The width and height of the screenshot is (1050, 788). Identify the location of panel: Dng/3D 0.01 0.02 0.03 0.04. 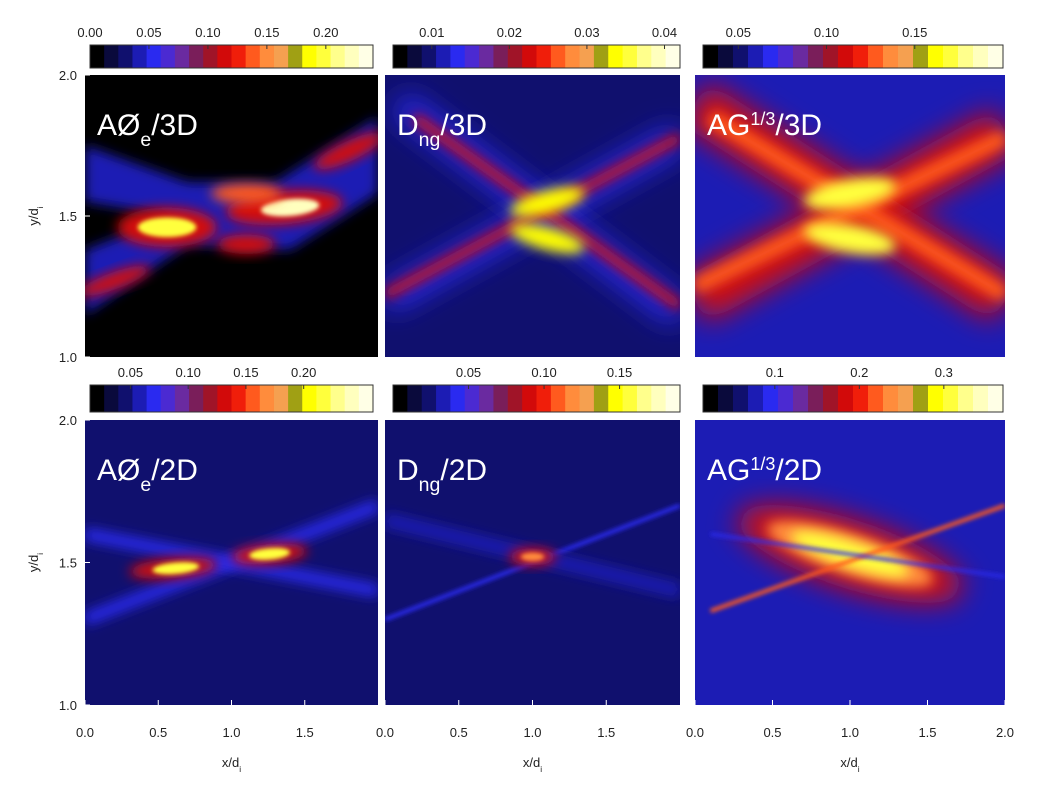
(533, 191).